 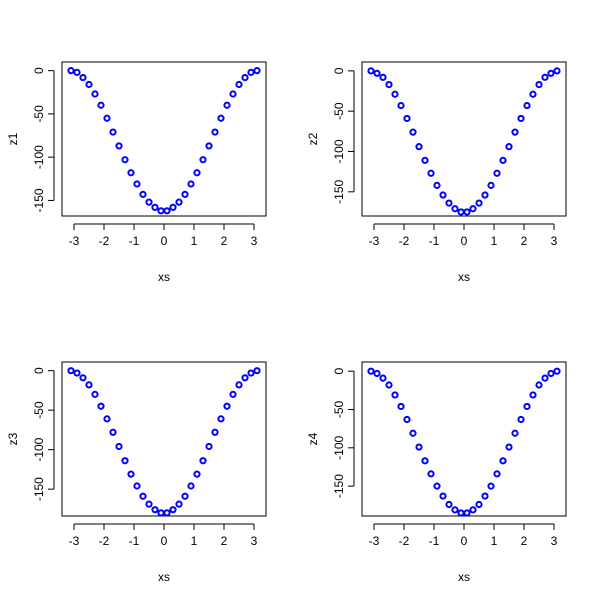 I want to click on x-axis-label: xs, so click(x=464, y=277).